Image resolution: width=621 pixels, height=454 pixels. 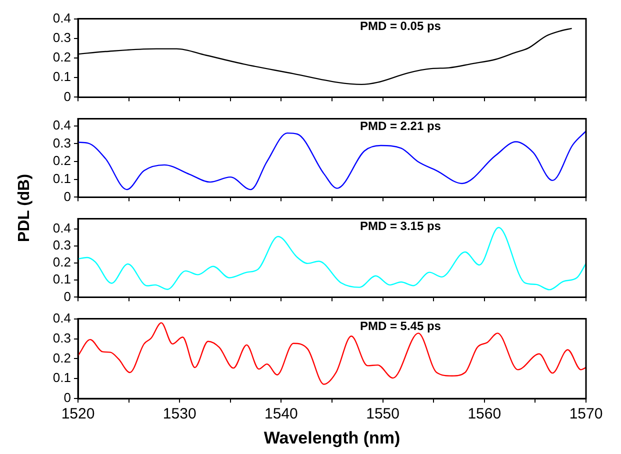 I want to click on x-tick-label: 1560, so click(x=485, y=414).